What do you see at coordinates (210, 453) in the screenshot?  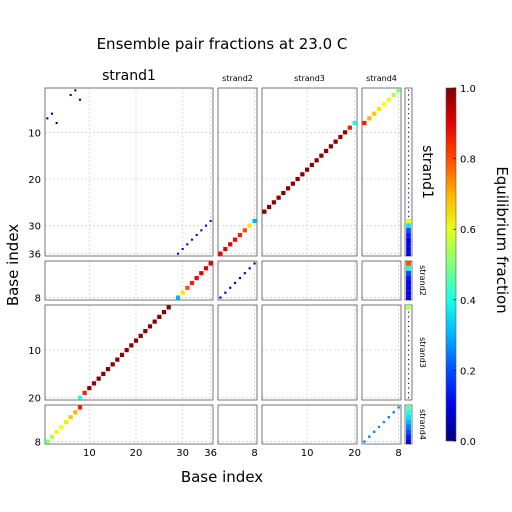 I see `x-tick-label: 36` at bounding box center [210, 453].